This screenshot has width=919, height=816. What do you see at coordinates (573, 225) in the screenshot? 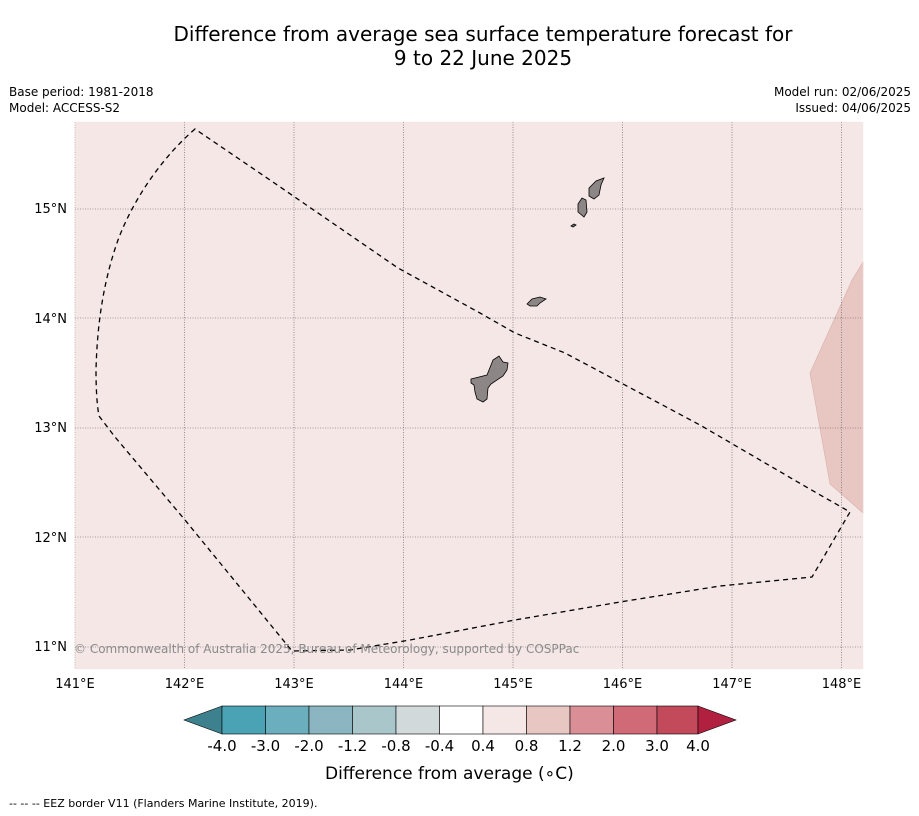
I see `island-aguijan` at bounding box center [573, 225].